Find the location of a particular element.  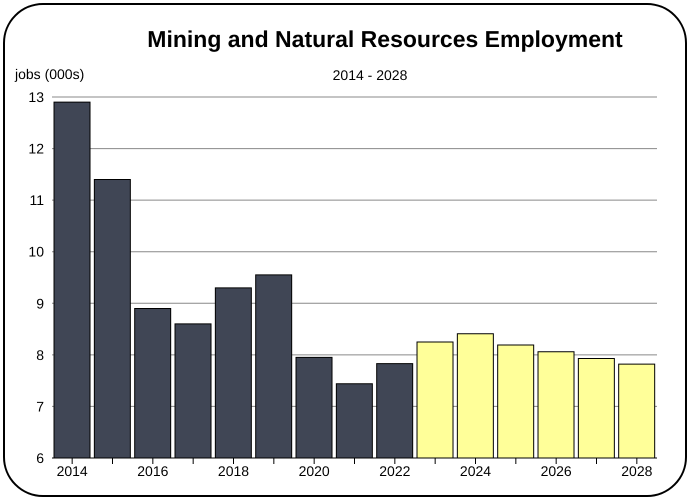

y-tick-label: 10 is located at coordinates (36, 252).